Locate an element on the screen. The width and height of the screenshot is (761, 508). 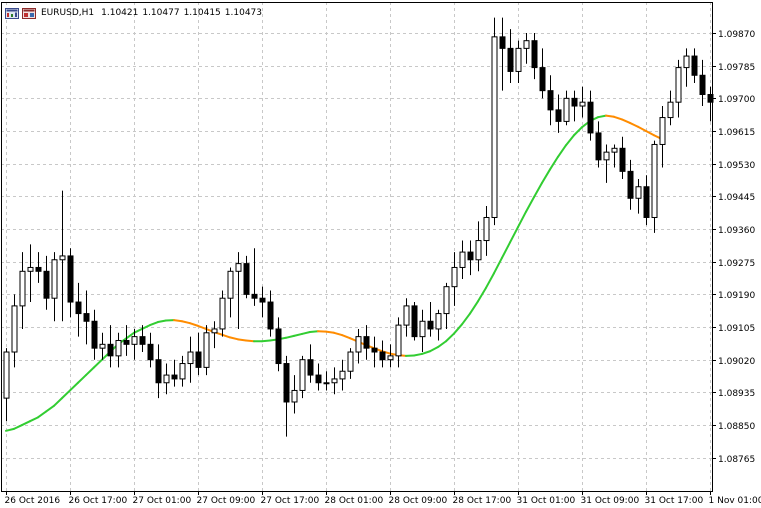
chart-window-icon is located at coordinates (12, 13).